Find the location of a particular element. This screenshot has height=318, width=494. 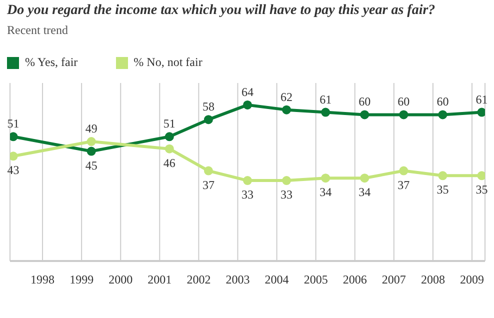

x-tick-label: 2008 is located at coordinates (432, 279).